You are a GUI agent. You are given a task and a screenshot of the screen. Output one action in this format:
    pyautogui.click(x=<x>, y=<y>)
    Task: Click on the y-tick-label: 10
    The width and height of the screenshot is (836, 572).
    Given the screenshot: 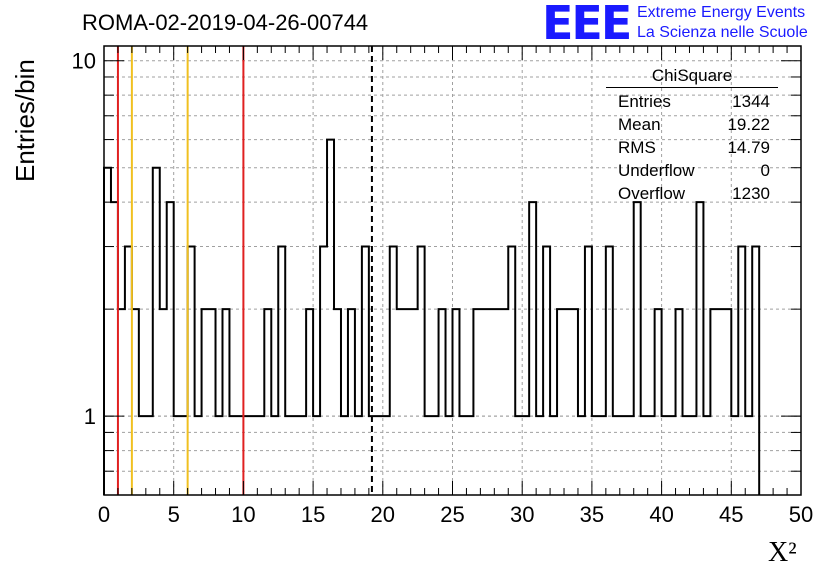 What is the action you would take?
    pyautogui.click(x=84, y=61)
    